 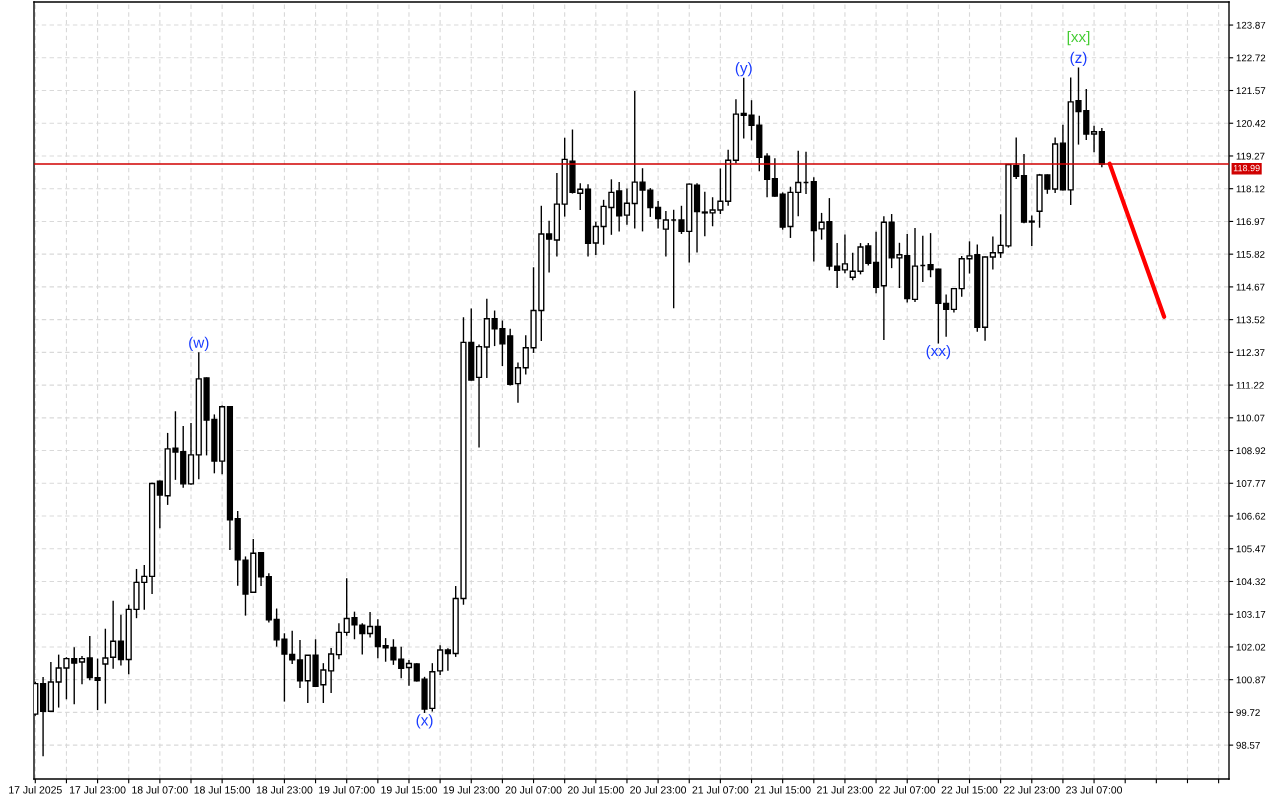 I want to click on annotation: (w), so click(x=199, y=343).